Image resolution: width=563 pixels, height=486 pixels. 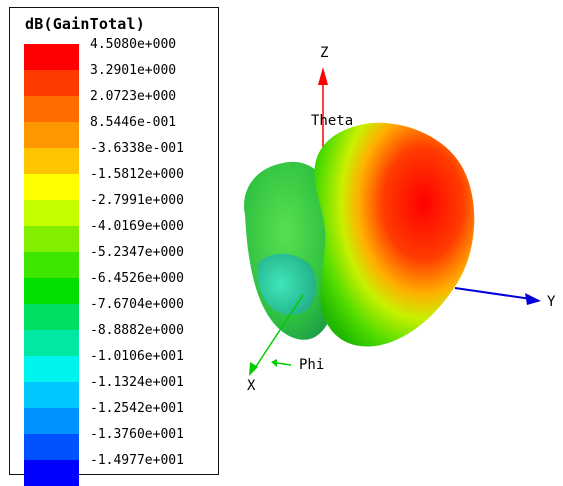 I want to click on legend-tick-label: 8.5446e-001, so click(x=133, y=123).